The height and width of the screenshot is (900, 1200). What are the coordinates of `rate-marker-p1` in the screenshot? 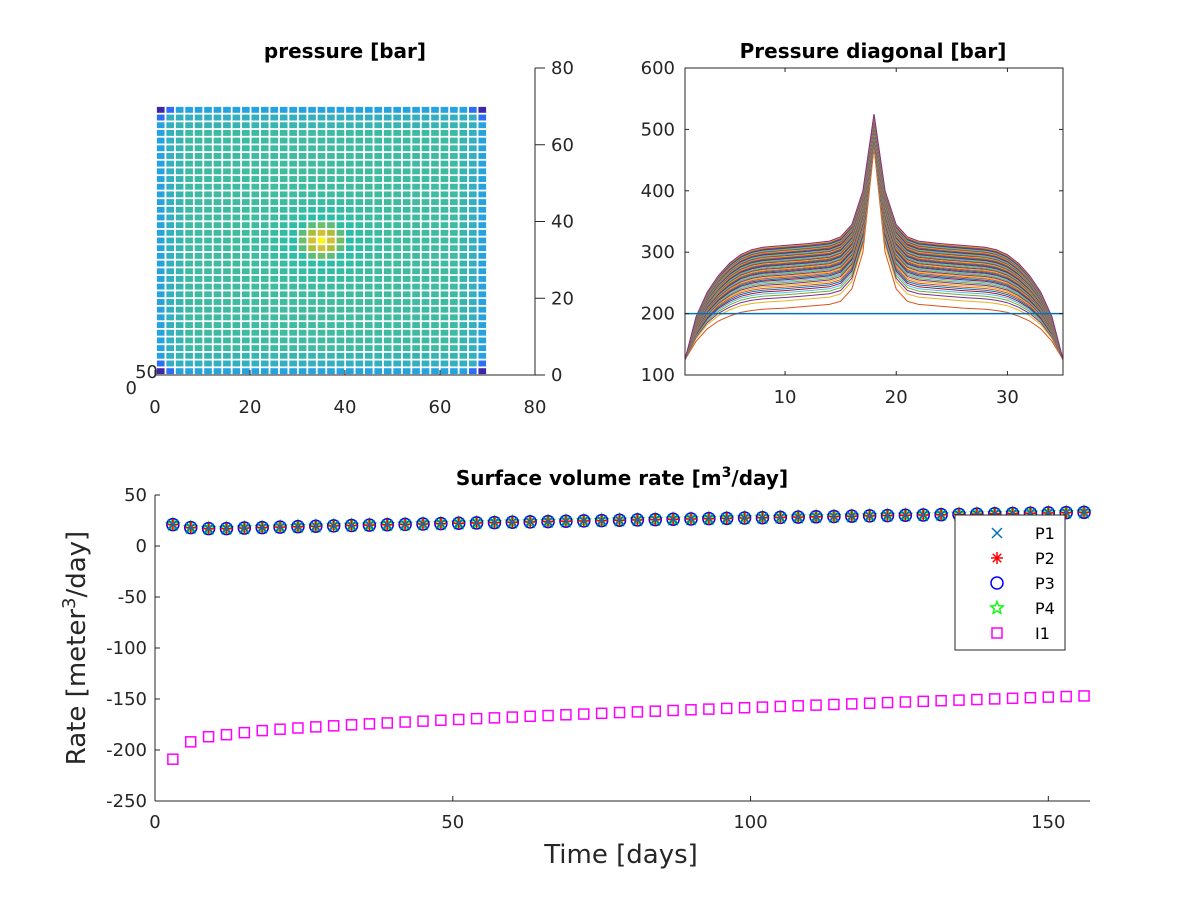 It's located at (405, 524).